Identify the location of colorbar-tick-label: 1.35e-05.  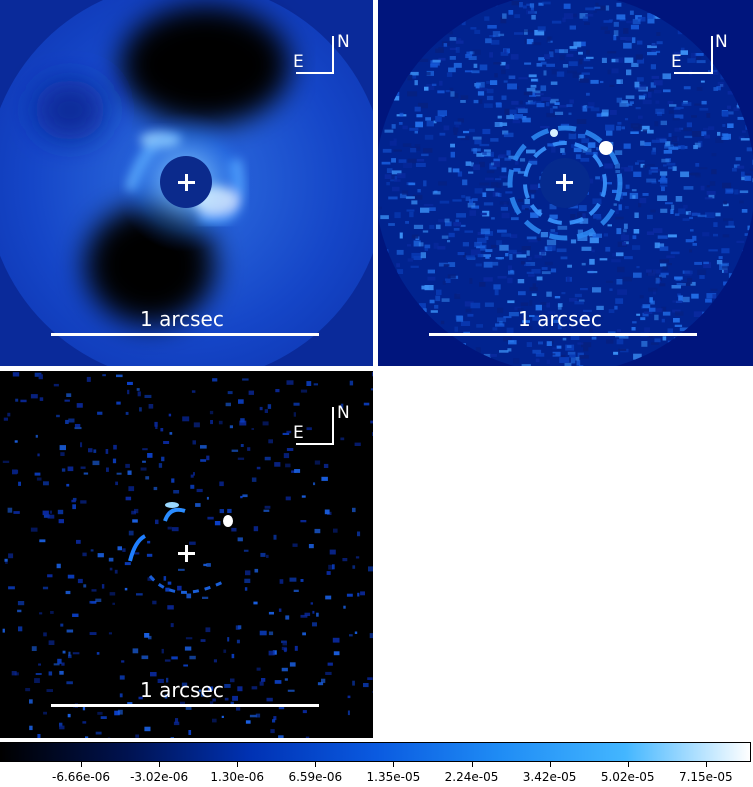
(393, 777).